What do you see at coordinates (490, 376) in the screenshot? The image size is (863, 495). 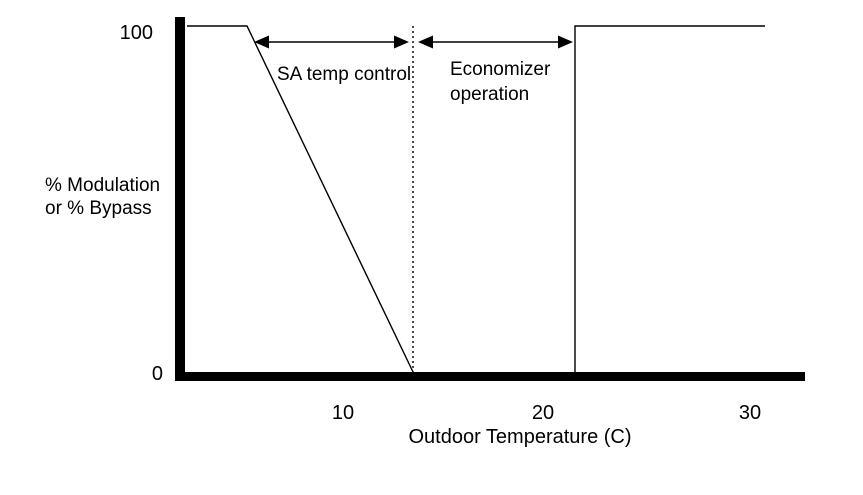 I see `x-axis-line` at bounding box center [490, 376].